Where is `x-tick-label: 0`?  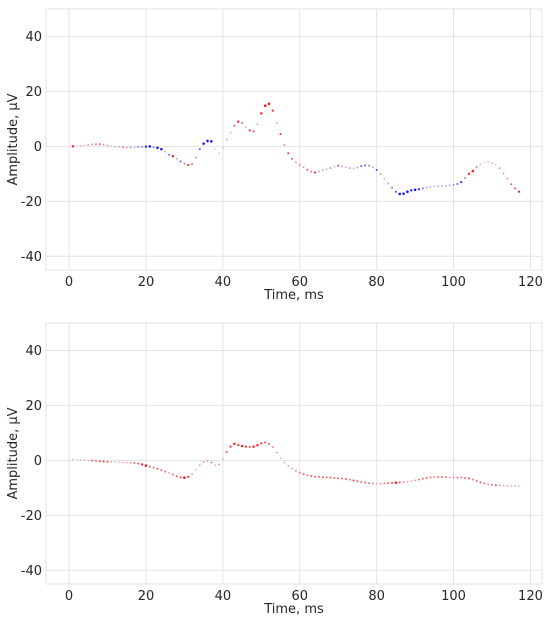 x-tick-label: 0 is located at coordinates (69, 596).